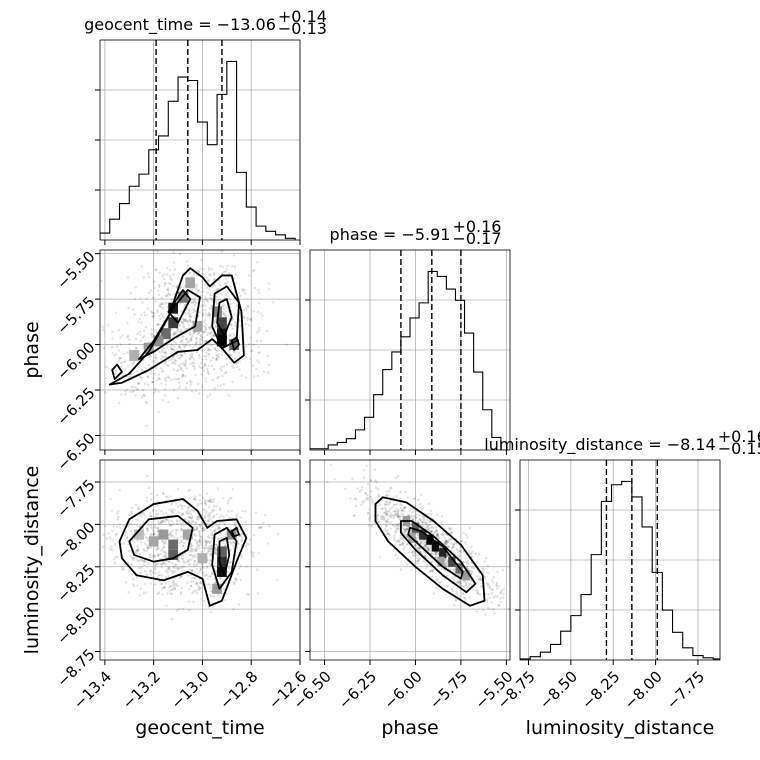 Image resolution: width=760 pixels, height=760 pixels. I want to click on xtick-label-luminosity_distance: −7.75, so click(685, 690).